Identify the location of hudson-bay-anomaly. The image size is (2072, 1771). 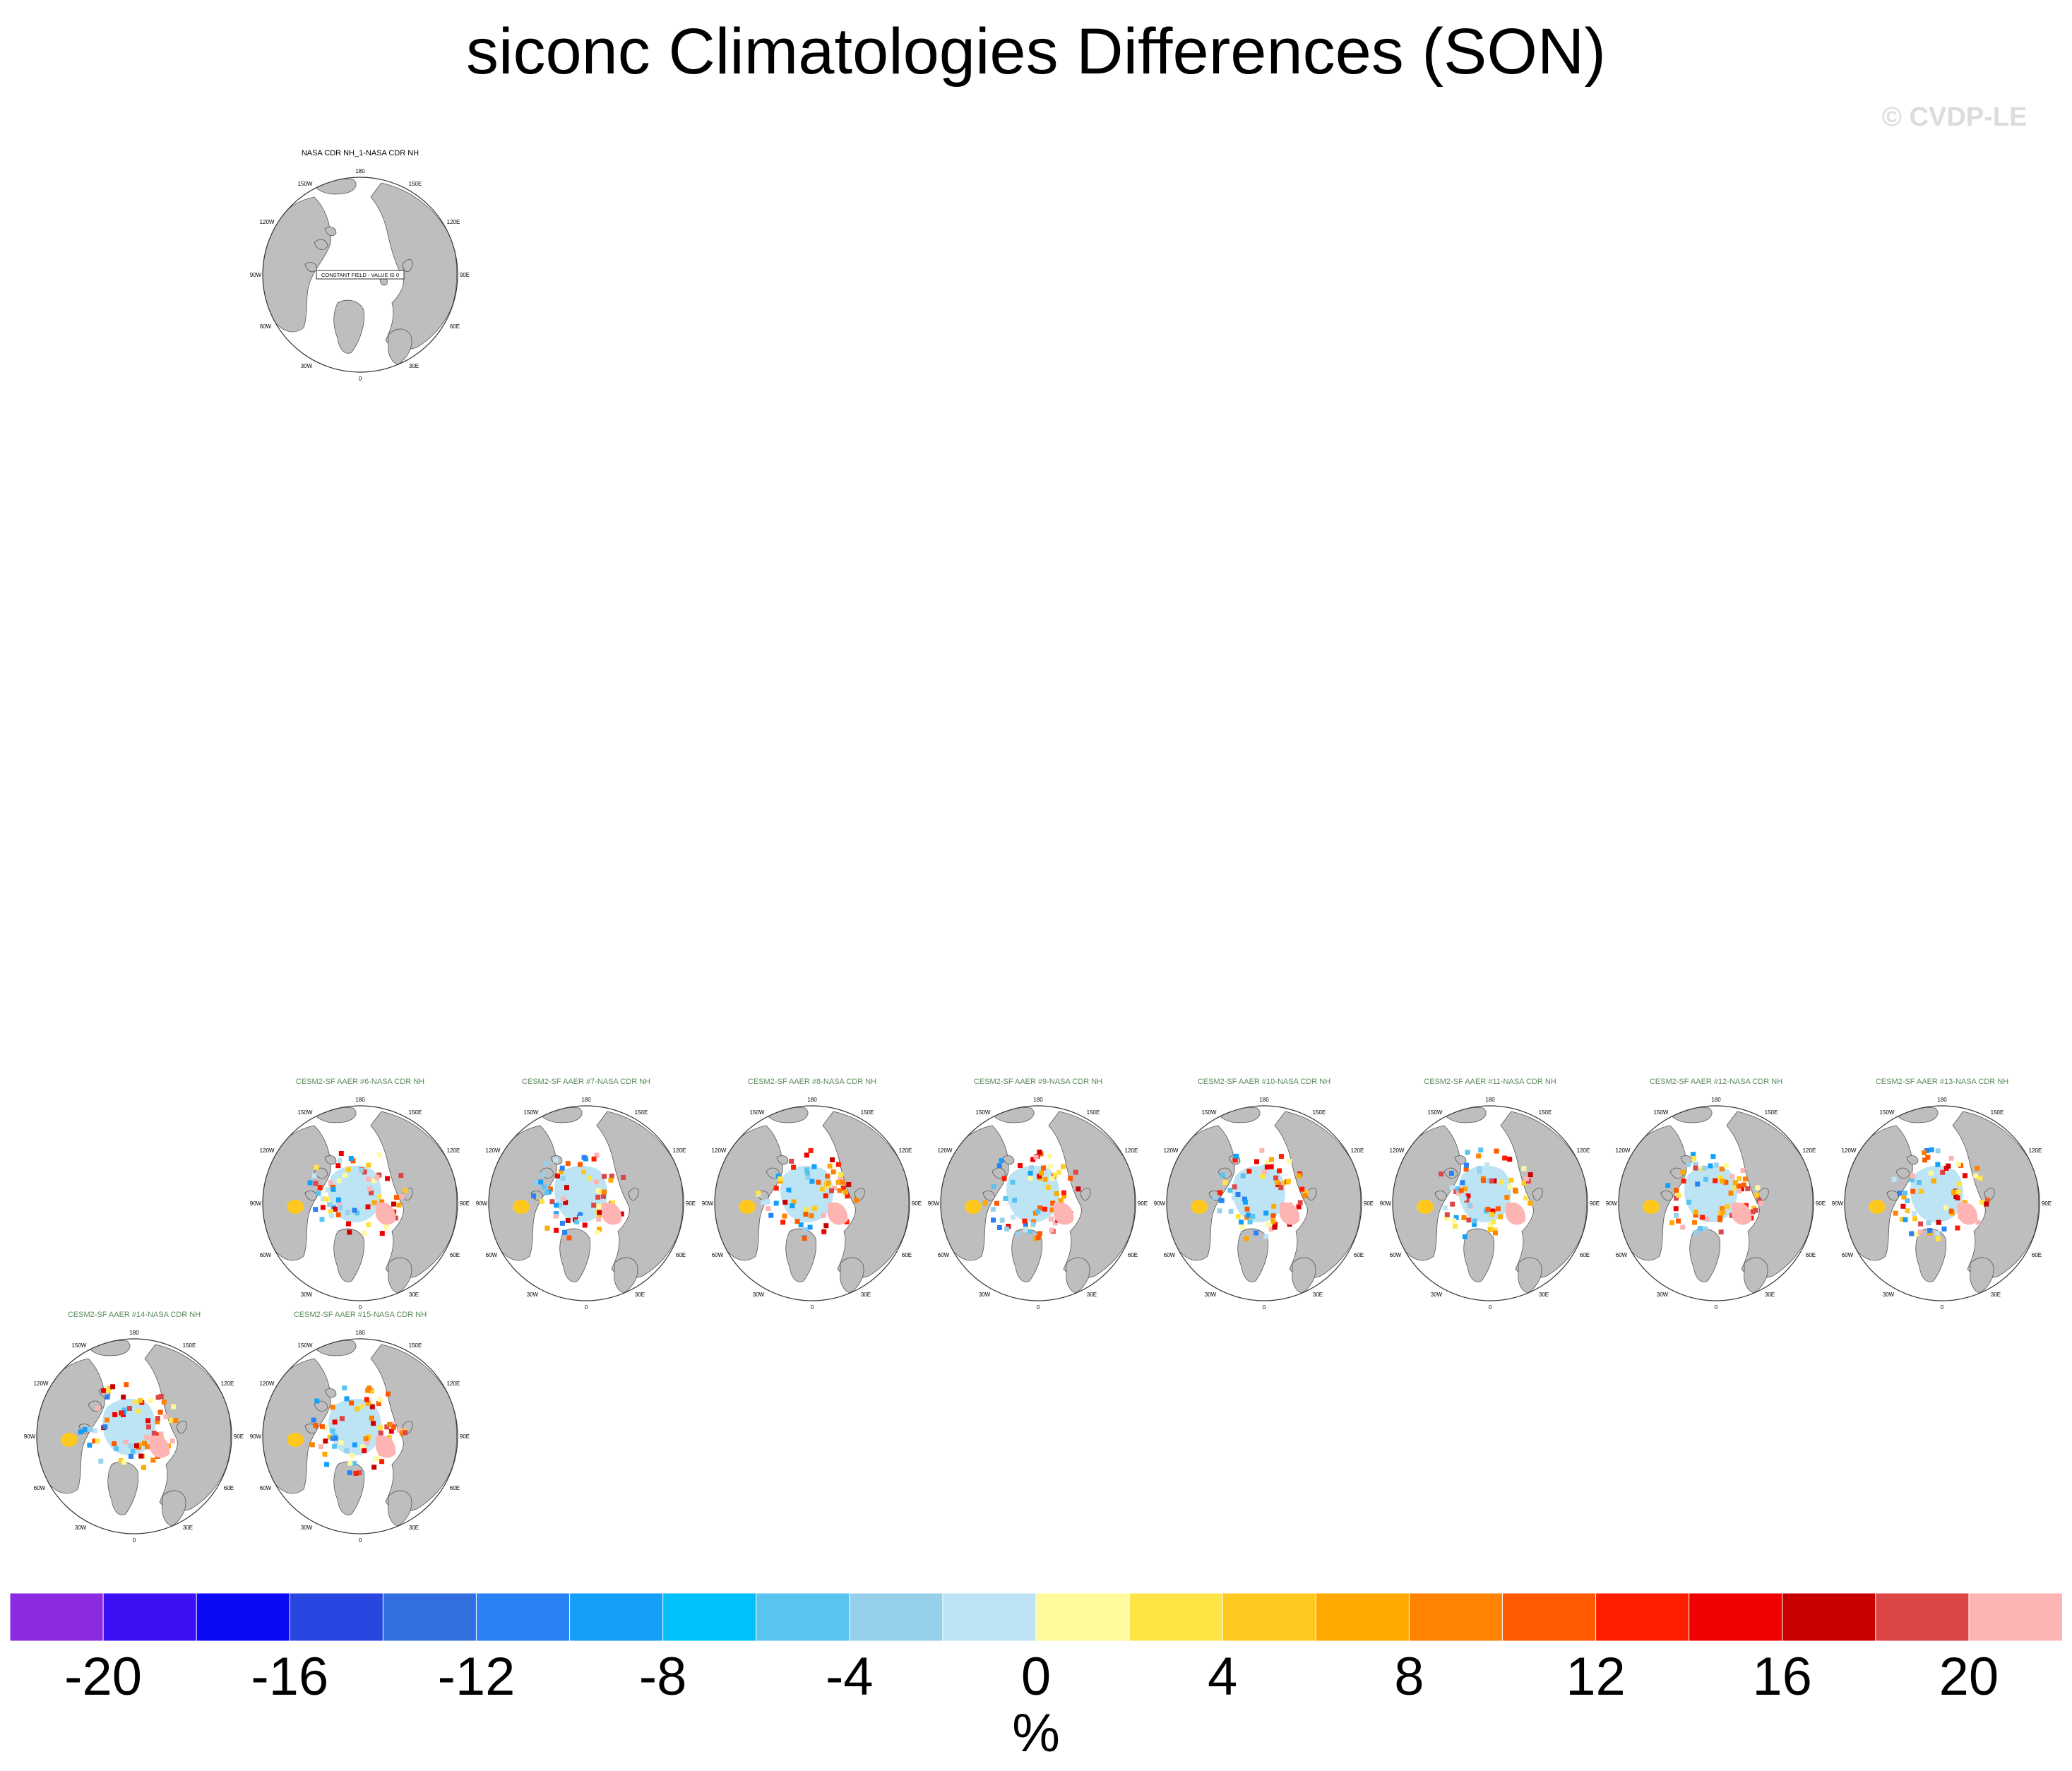
(973, 1207).